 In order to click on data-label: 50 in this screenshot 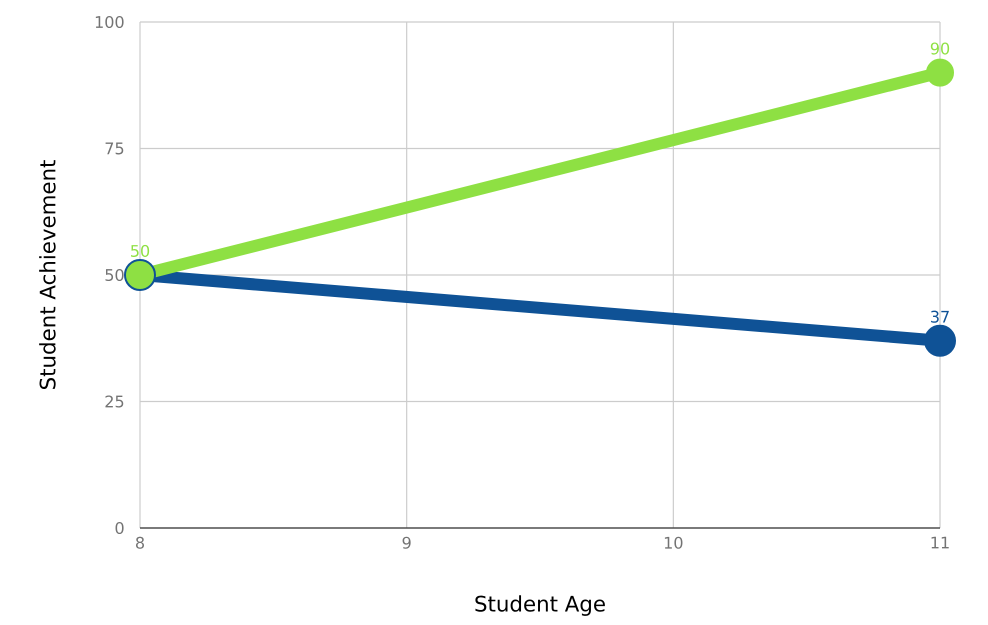, I will do `click(140, 250)`.